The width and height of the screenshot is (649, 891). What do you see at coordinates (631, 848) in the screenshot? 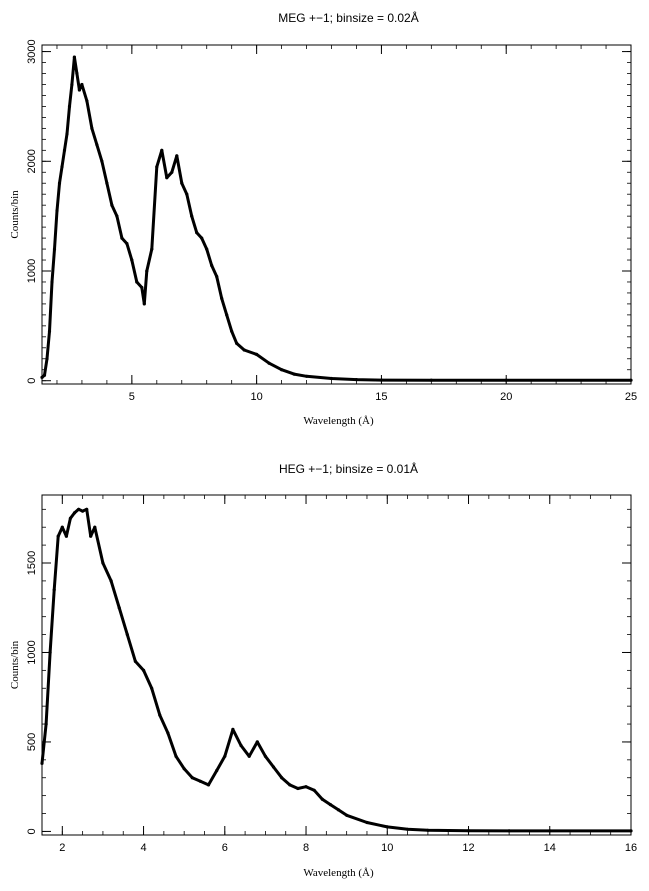
I see `x-tick-label: 16` at bounding box center [631, 848].